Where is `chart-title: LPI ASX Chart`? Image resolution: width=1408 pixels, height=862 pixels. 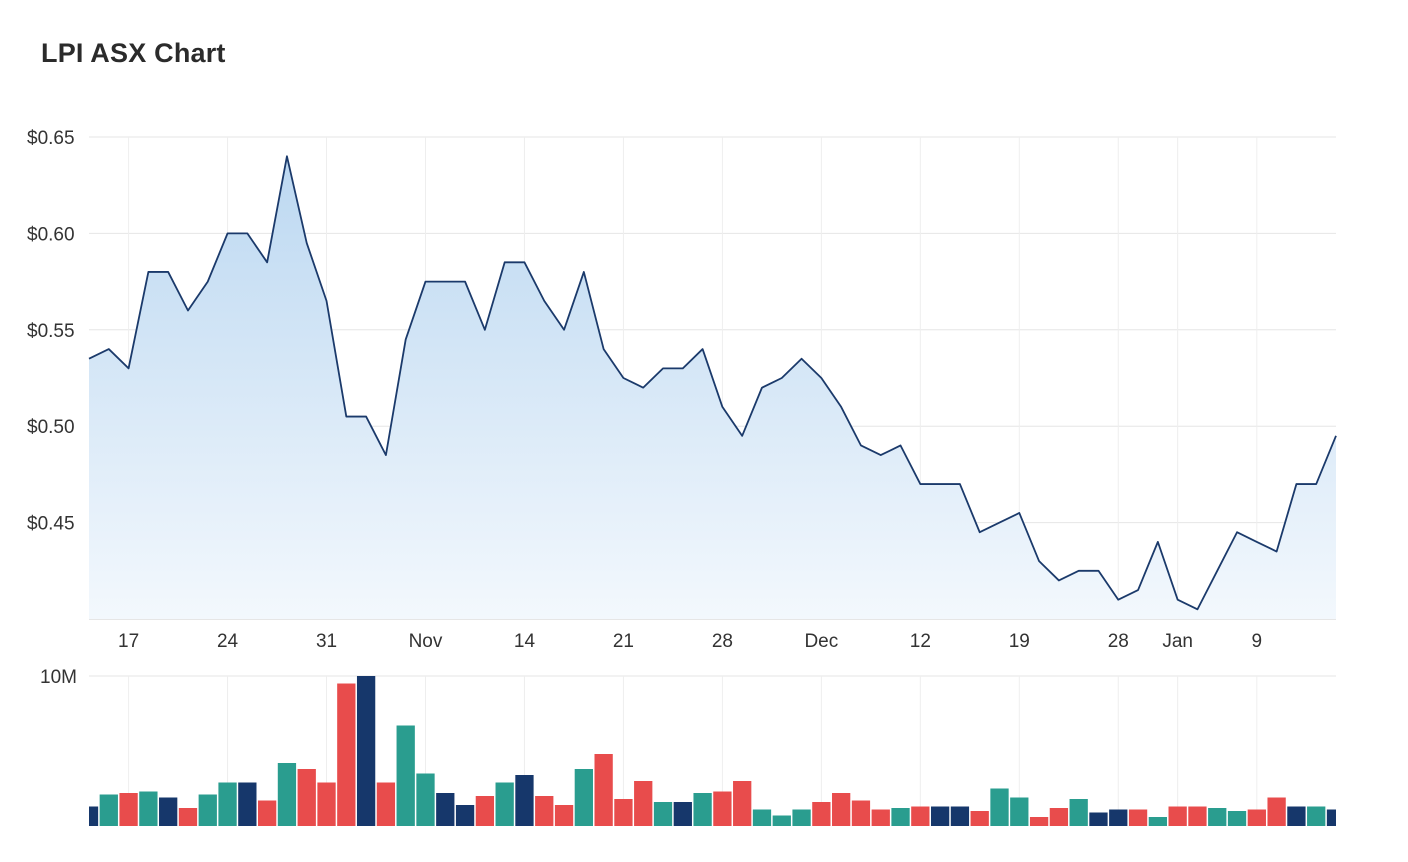
chart-title: LPI ASX Chart is located at coordinates (133, 53).